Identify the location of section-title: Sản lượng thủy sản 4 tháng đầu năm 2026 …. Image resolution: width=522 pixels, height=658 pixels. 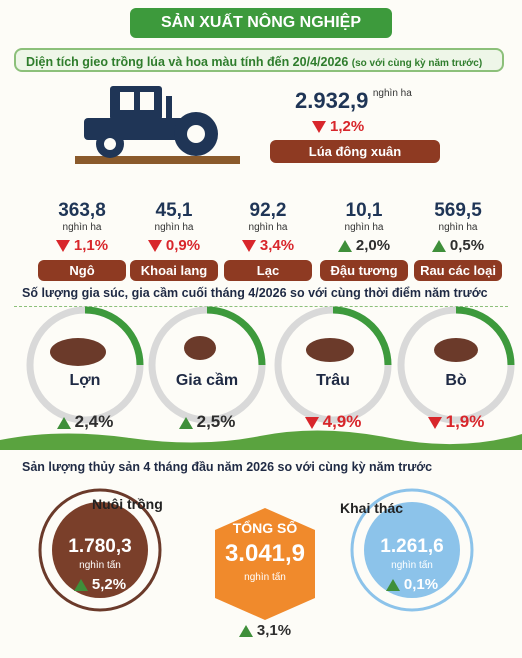
(227, 467).